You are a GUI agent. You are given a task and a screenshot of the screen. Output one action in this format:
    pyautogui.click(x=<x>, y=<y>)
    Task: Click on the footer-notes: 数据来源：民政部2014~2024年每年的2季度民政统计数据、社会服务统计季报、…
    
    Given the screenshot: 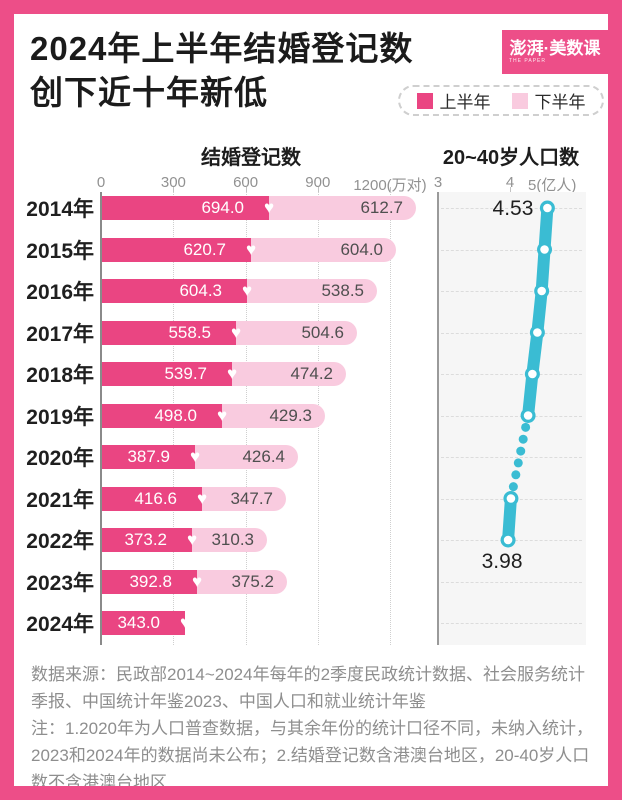 What is the action you would take?
    pyautogui.click(x=312, y=726)
    